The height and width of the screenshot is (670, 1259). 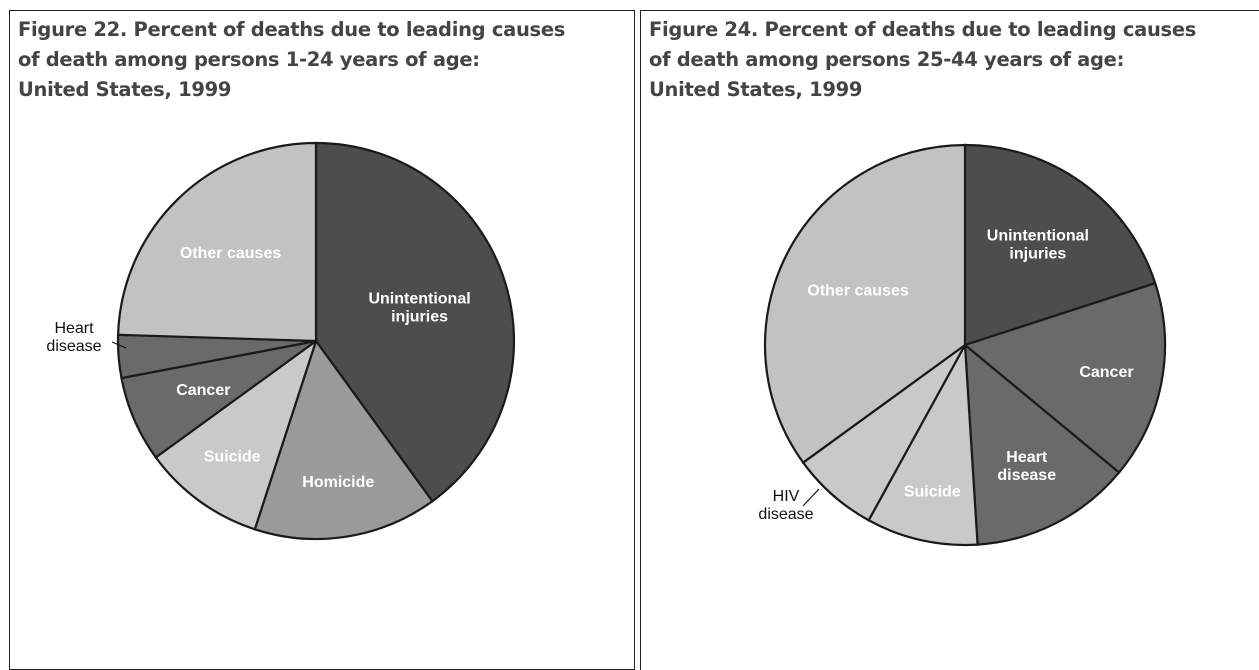 I want to click on pie-slice-cancer, so click(x=1064, y=378).